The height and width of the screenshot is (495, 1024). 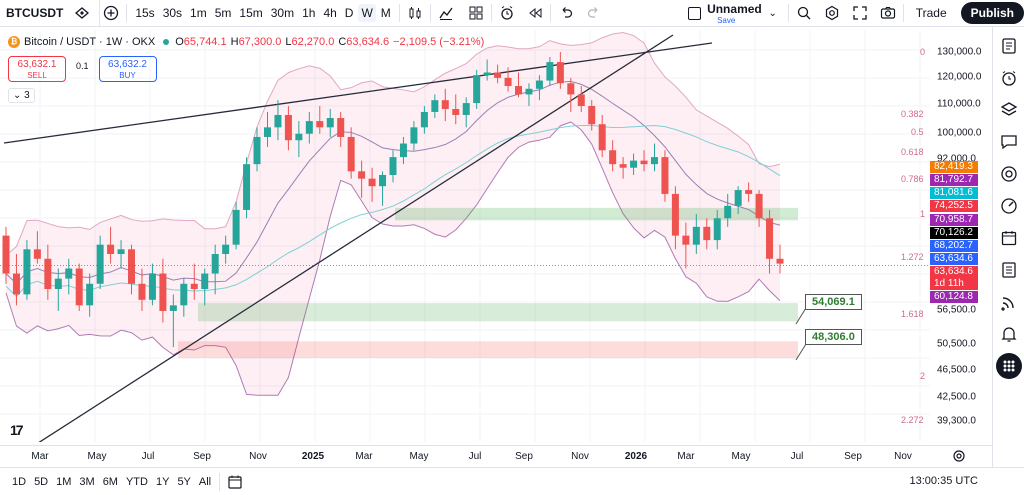 What do you see at coordinates (954, 272) in the screenshot?
I see `price-label: 63,634.6` at bounding box center [954, 272].